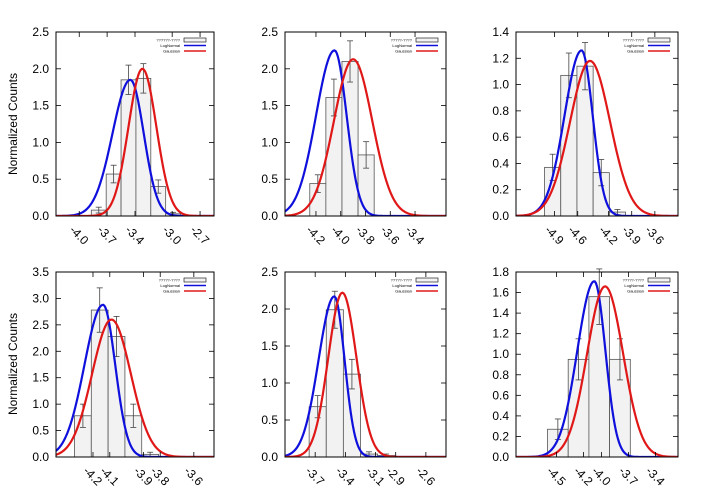 This screenshot has width=706, height=494. What do you see at coordinates (316, 235) in the screenshot?
I see `x-tick-label: -4.2` at bounding box center [316, 235].